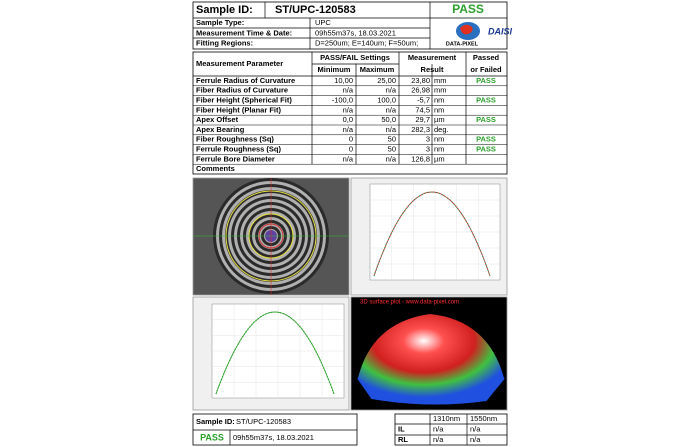  What do you see at coordinates (486, 69) in the screenshot?
I see `text: or Failed` at bounding box center [486, 69].